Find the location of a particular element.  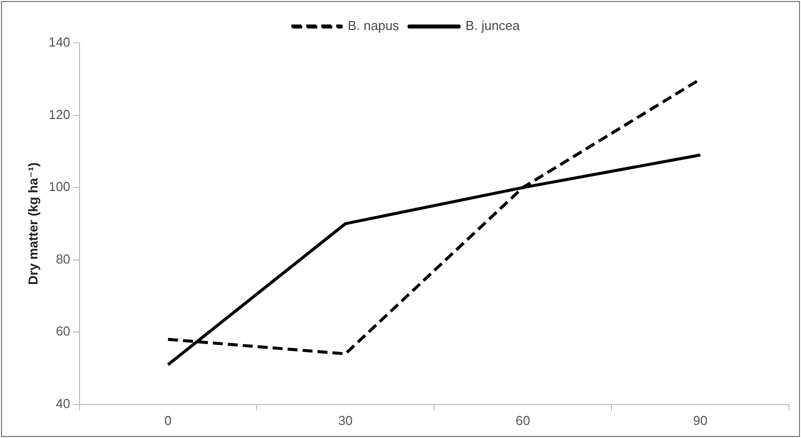

y-tick-label: 120 is located at coordinates (59, 114).